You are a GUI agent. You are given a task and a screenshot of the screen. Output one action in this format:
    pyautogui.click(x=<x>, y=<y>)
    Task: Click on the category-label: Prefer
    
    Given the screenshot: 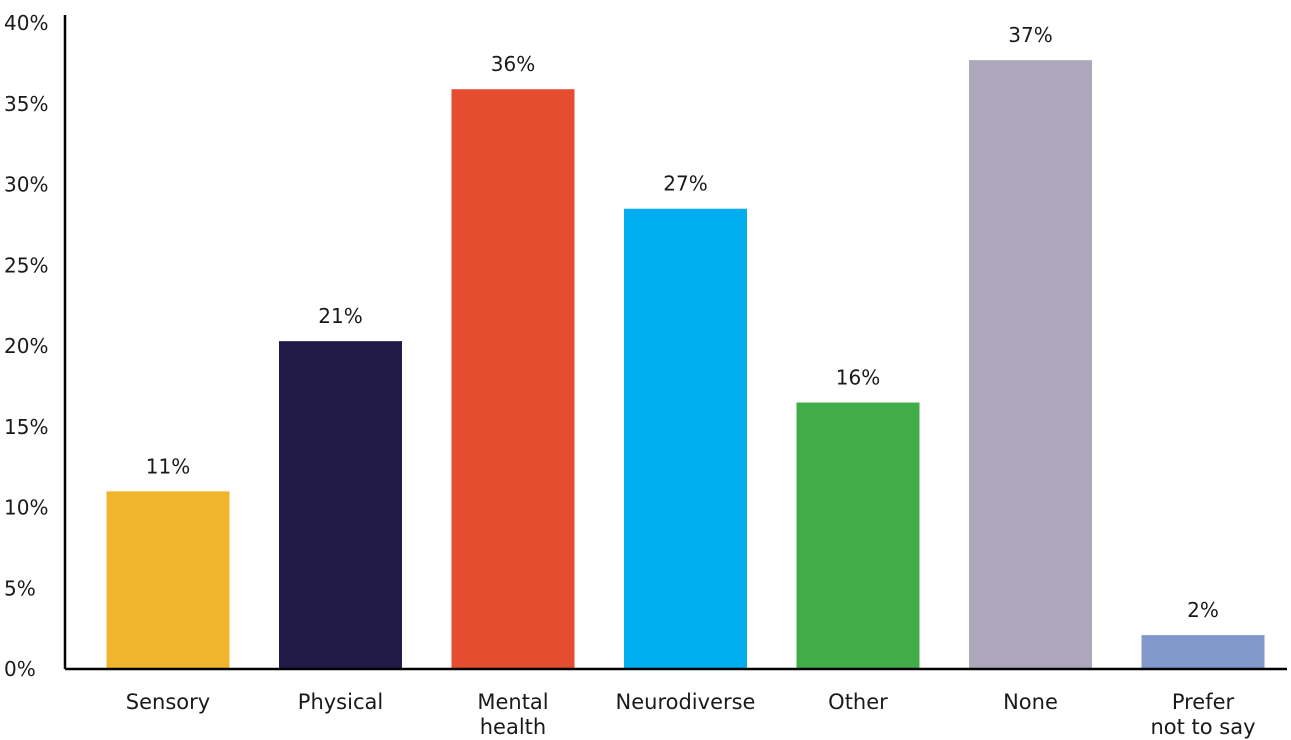 What is the action you would take?
    pyautogui.click(x=1203, y=702)
    